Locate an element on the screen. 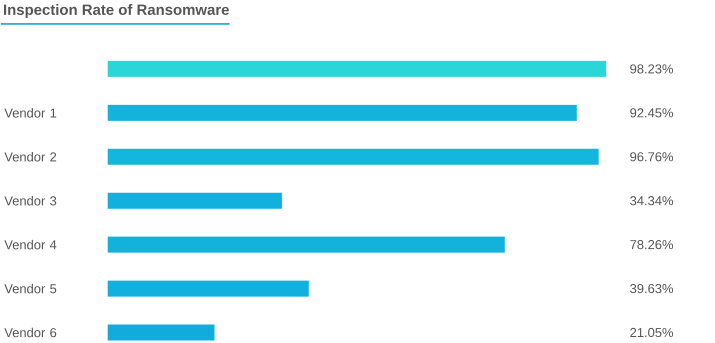 This screenshot has height=343, width=715. data-label: 39.63% is located at coordinates (652, 289).